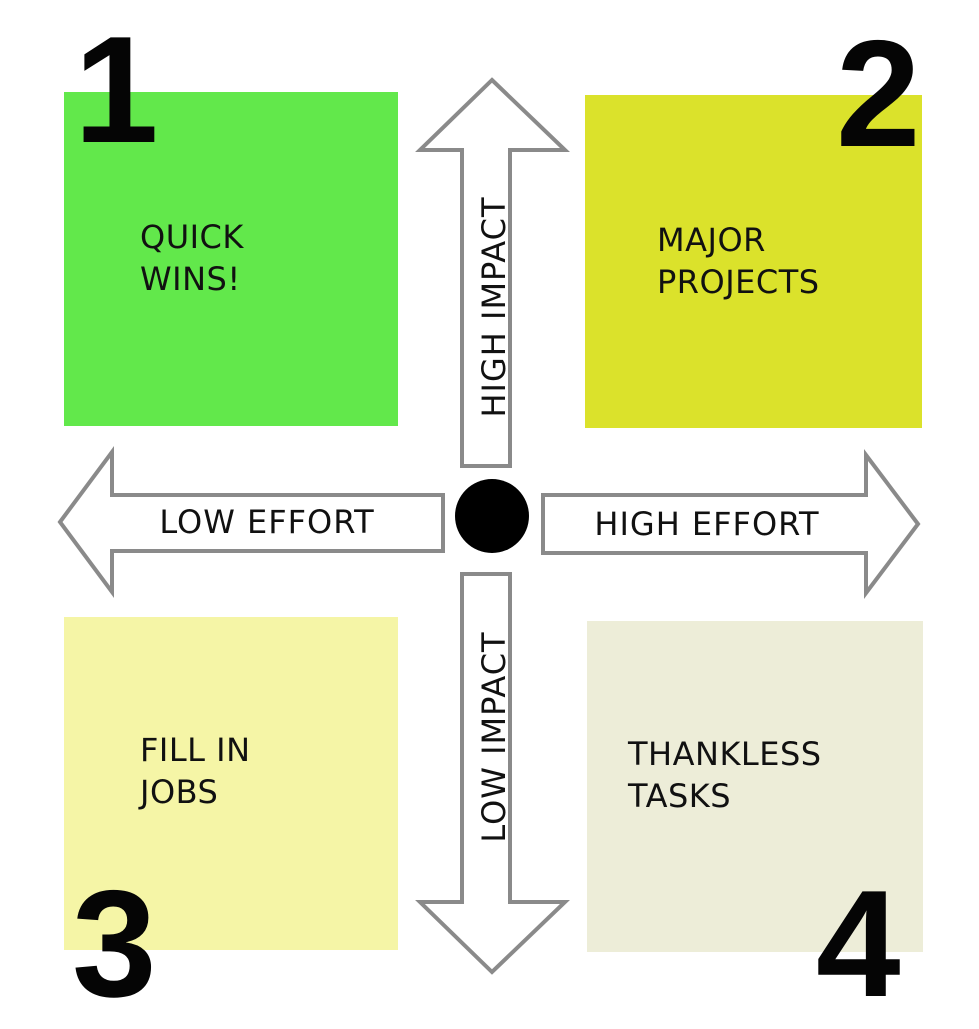 The height and width of the screenshot is (1029, 979). I want to click on axis-label-low-impact: LOW IMPACT, so click(494, 736).